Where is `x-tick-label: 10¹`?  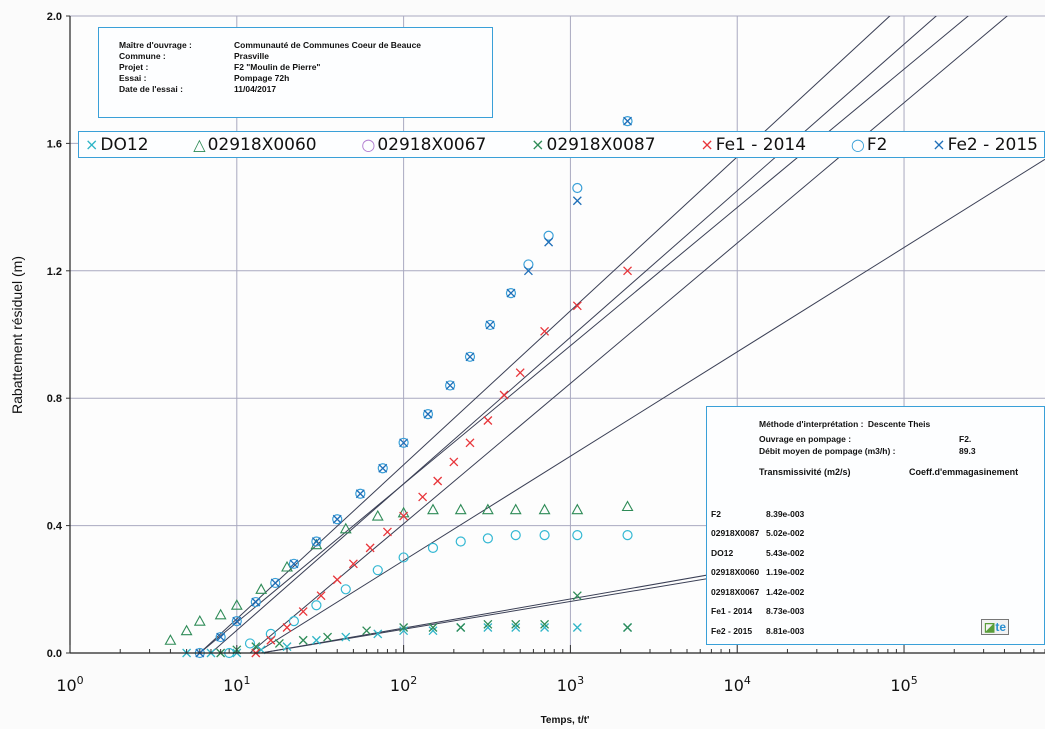 x-tick-label: 10¹ is located at coordinates (236, 684).